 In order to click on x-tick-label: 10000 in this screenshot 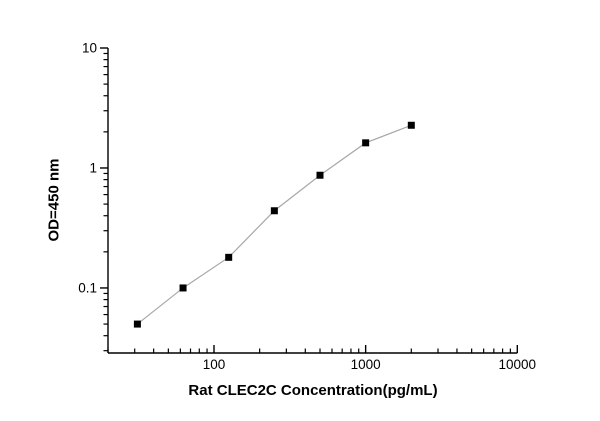, I will do `click(518, 364)`.